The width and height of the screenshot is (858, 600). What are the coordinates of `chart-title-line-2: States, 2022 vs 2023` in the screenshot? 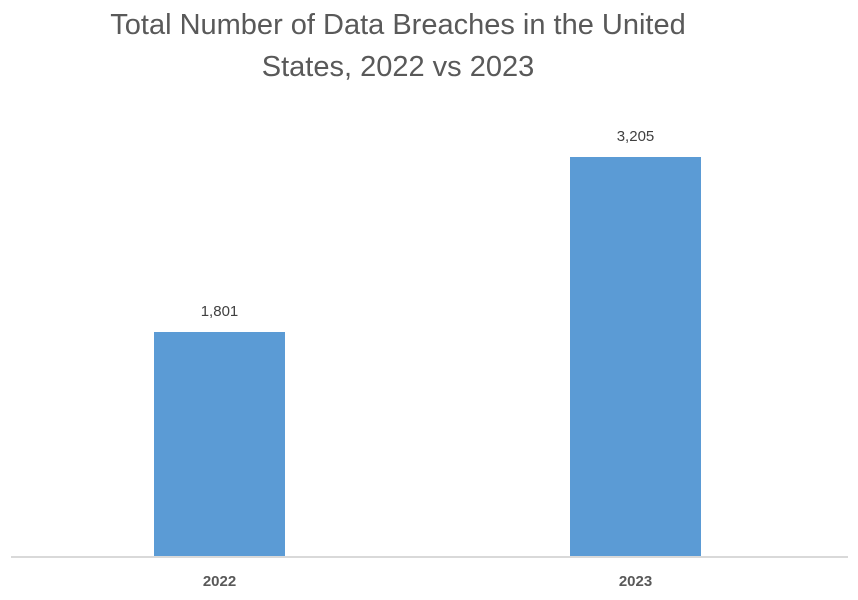 It's located at (398, 67).